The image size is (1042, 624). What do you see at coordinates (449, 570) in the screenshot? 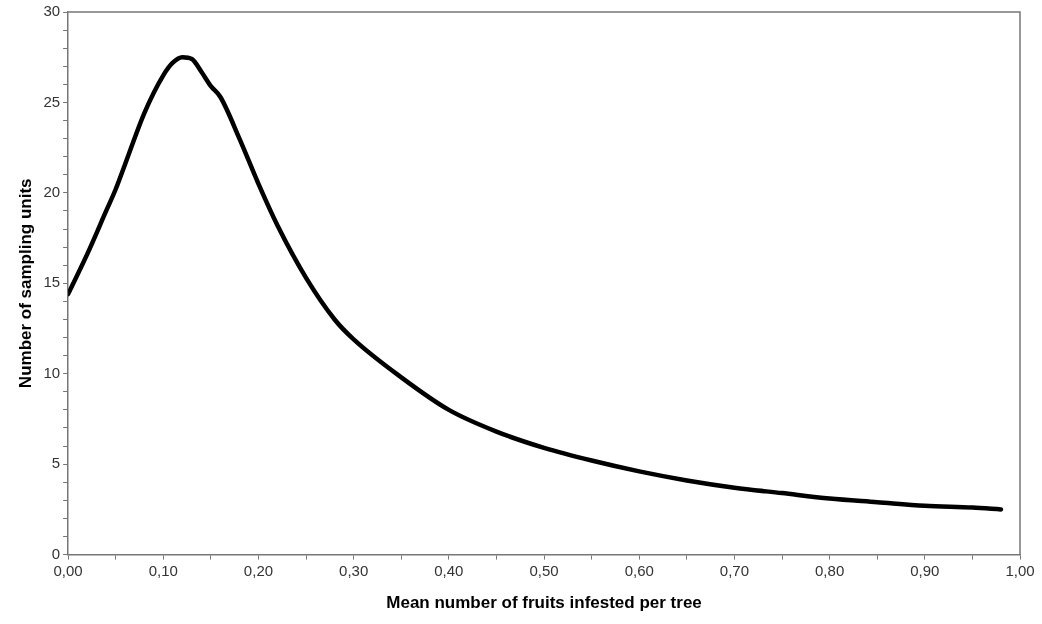
I see `x-tick-label: 0,40` at bounding box center [449, 570].